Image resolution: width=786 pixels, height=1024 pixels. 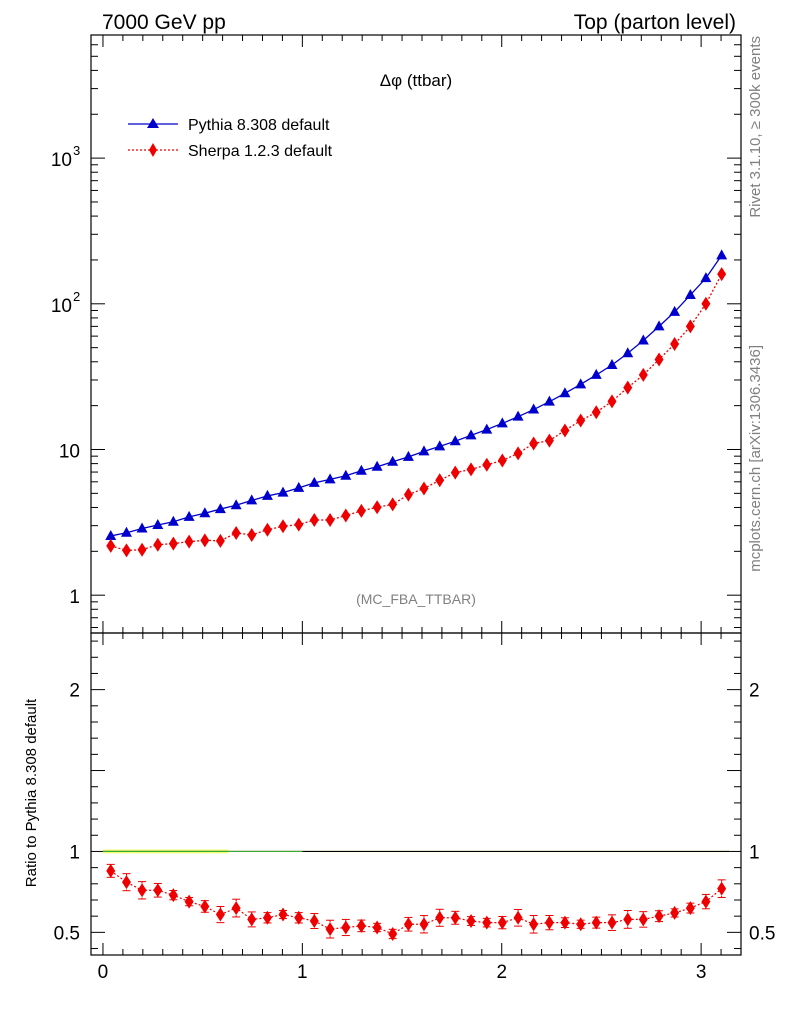 What do you see at coordinates (103, 972) in the screenshot?
I see `x-tick-label: 0` at bounding box center [103, 972].